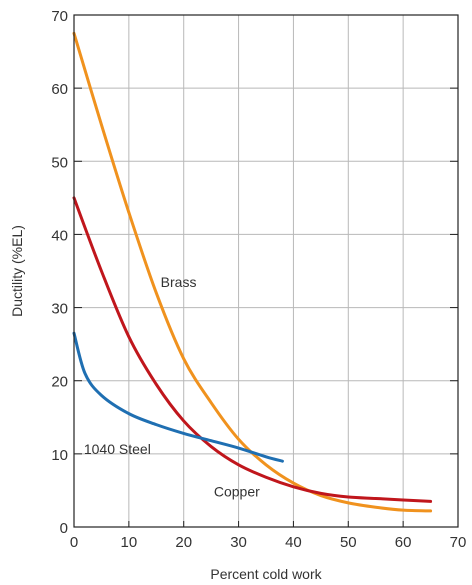  What do you see at coordinates (458, 542) in the screenshot?
I see `x-tick-label: 70` at bounding box center [458, 542].